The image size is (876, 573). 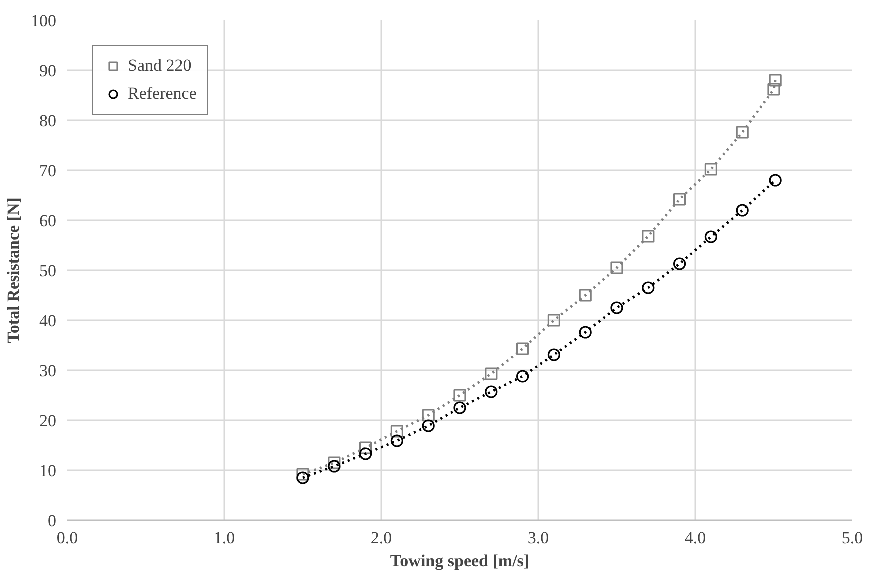 What do you see at coordinates (48, 471) in the screenshot?
I see `y-tick-label: 10` at bounding box center [48, 471].